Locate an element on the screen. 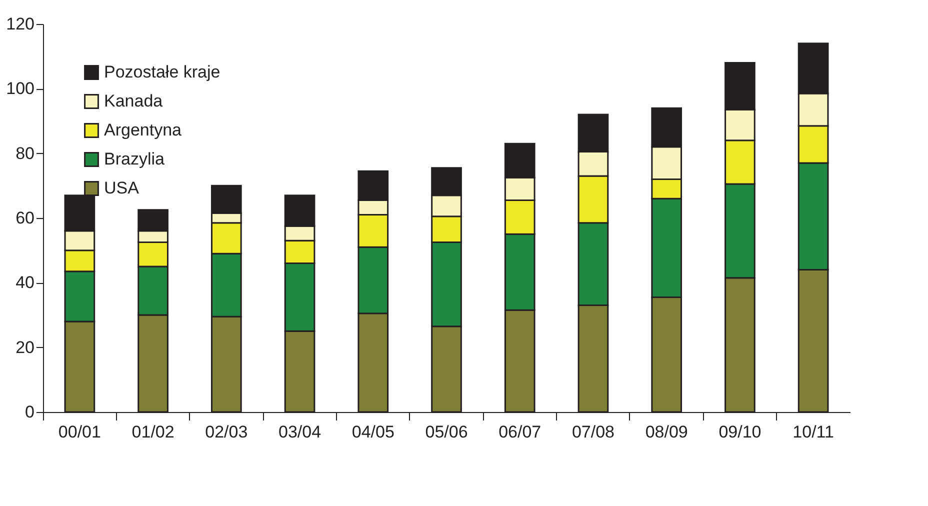 The height and width of the screenshot is (506, 928). legend-label: Argentyna is located at coordinates (143, 130).